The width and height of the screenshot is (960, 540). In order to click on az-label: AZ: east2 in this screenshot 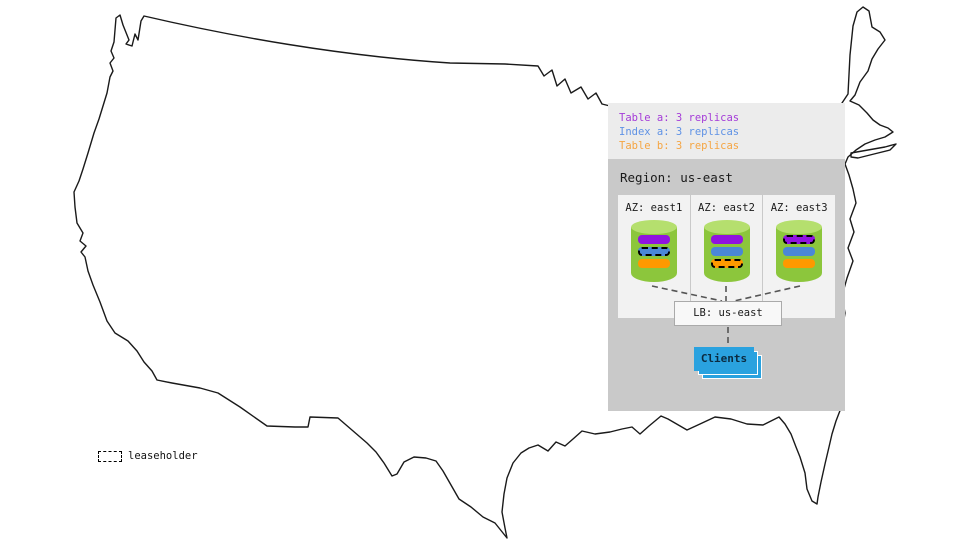, I will do `click(726, 208)`.